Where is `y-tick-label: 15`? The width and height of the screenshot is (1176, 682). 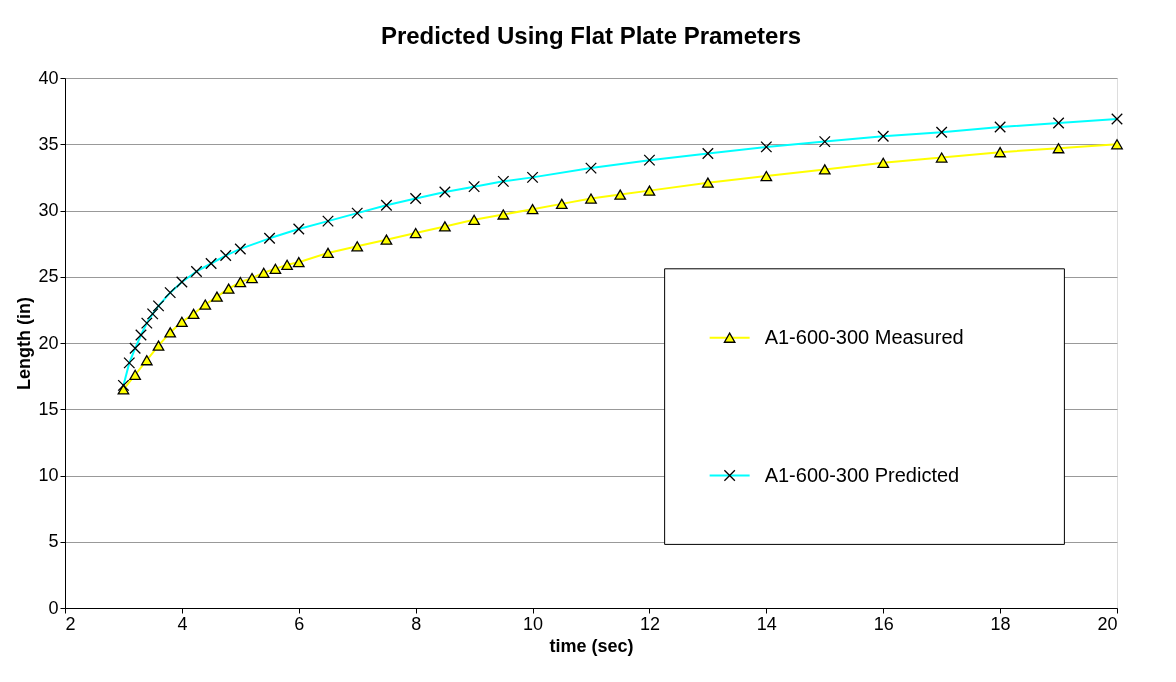 y-tick-label: 15 is located at coordinates (48, 408).